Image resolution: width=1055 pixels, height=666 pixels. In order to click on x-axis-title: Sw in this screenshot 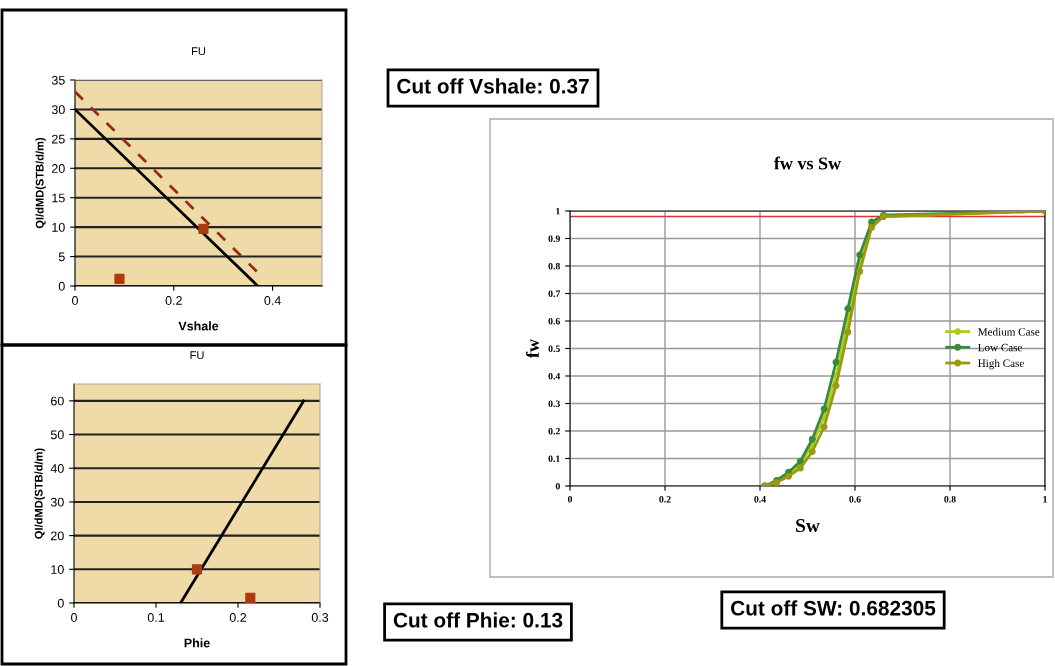, I will do `click(808, 526)`.